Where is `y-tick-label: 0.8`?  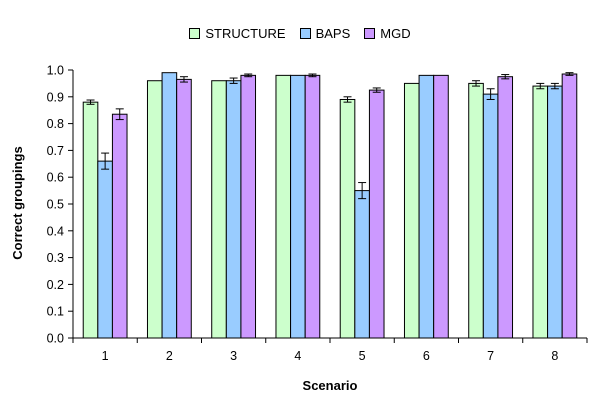 y-tick-label: 0.8 is located at coordinates (55, 124).